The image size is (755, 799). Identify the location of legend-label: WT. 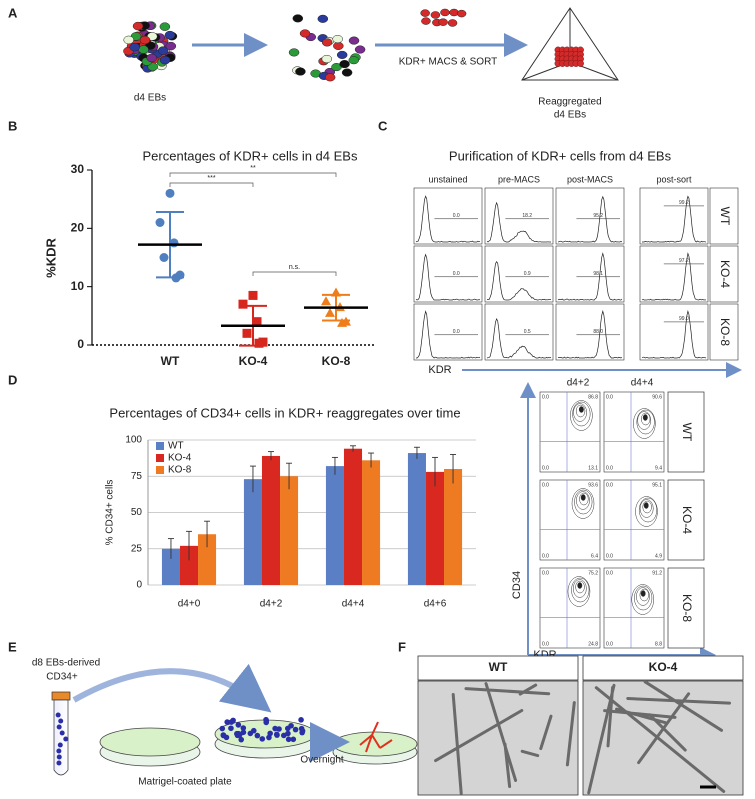
(176, 446).